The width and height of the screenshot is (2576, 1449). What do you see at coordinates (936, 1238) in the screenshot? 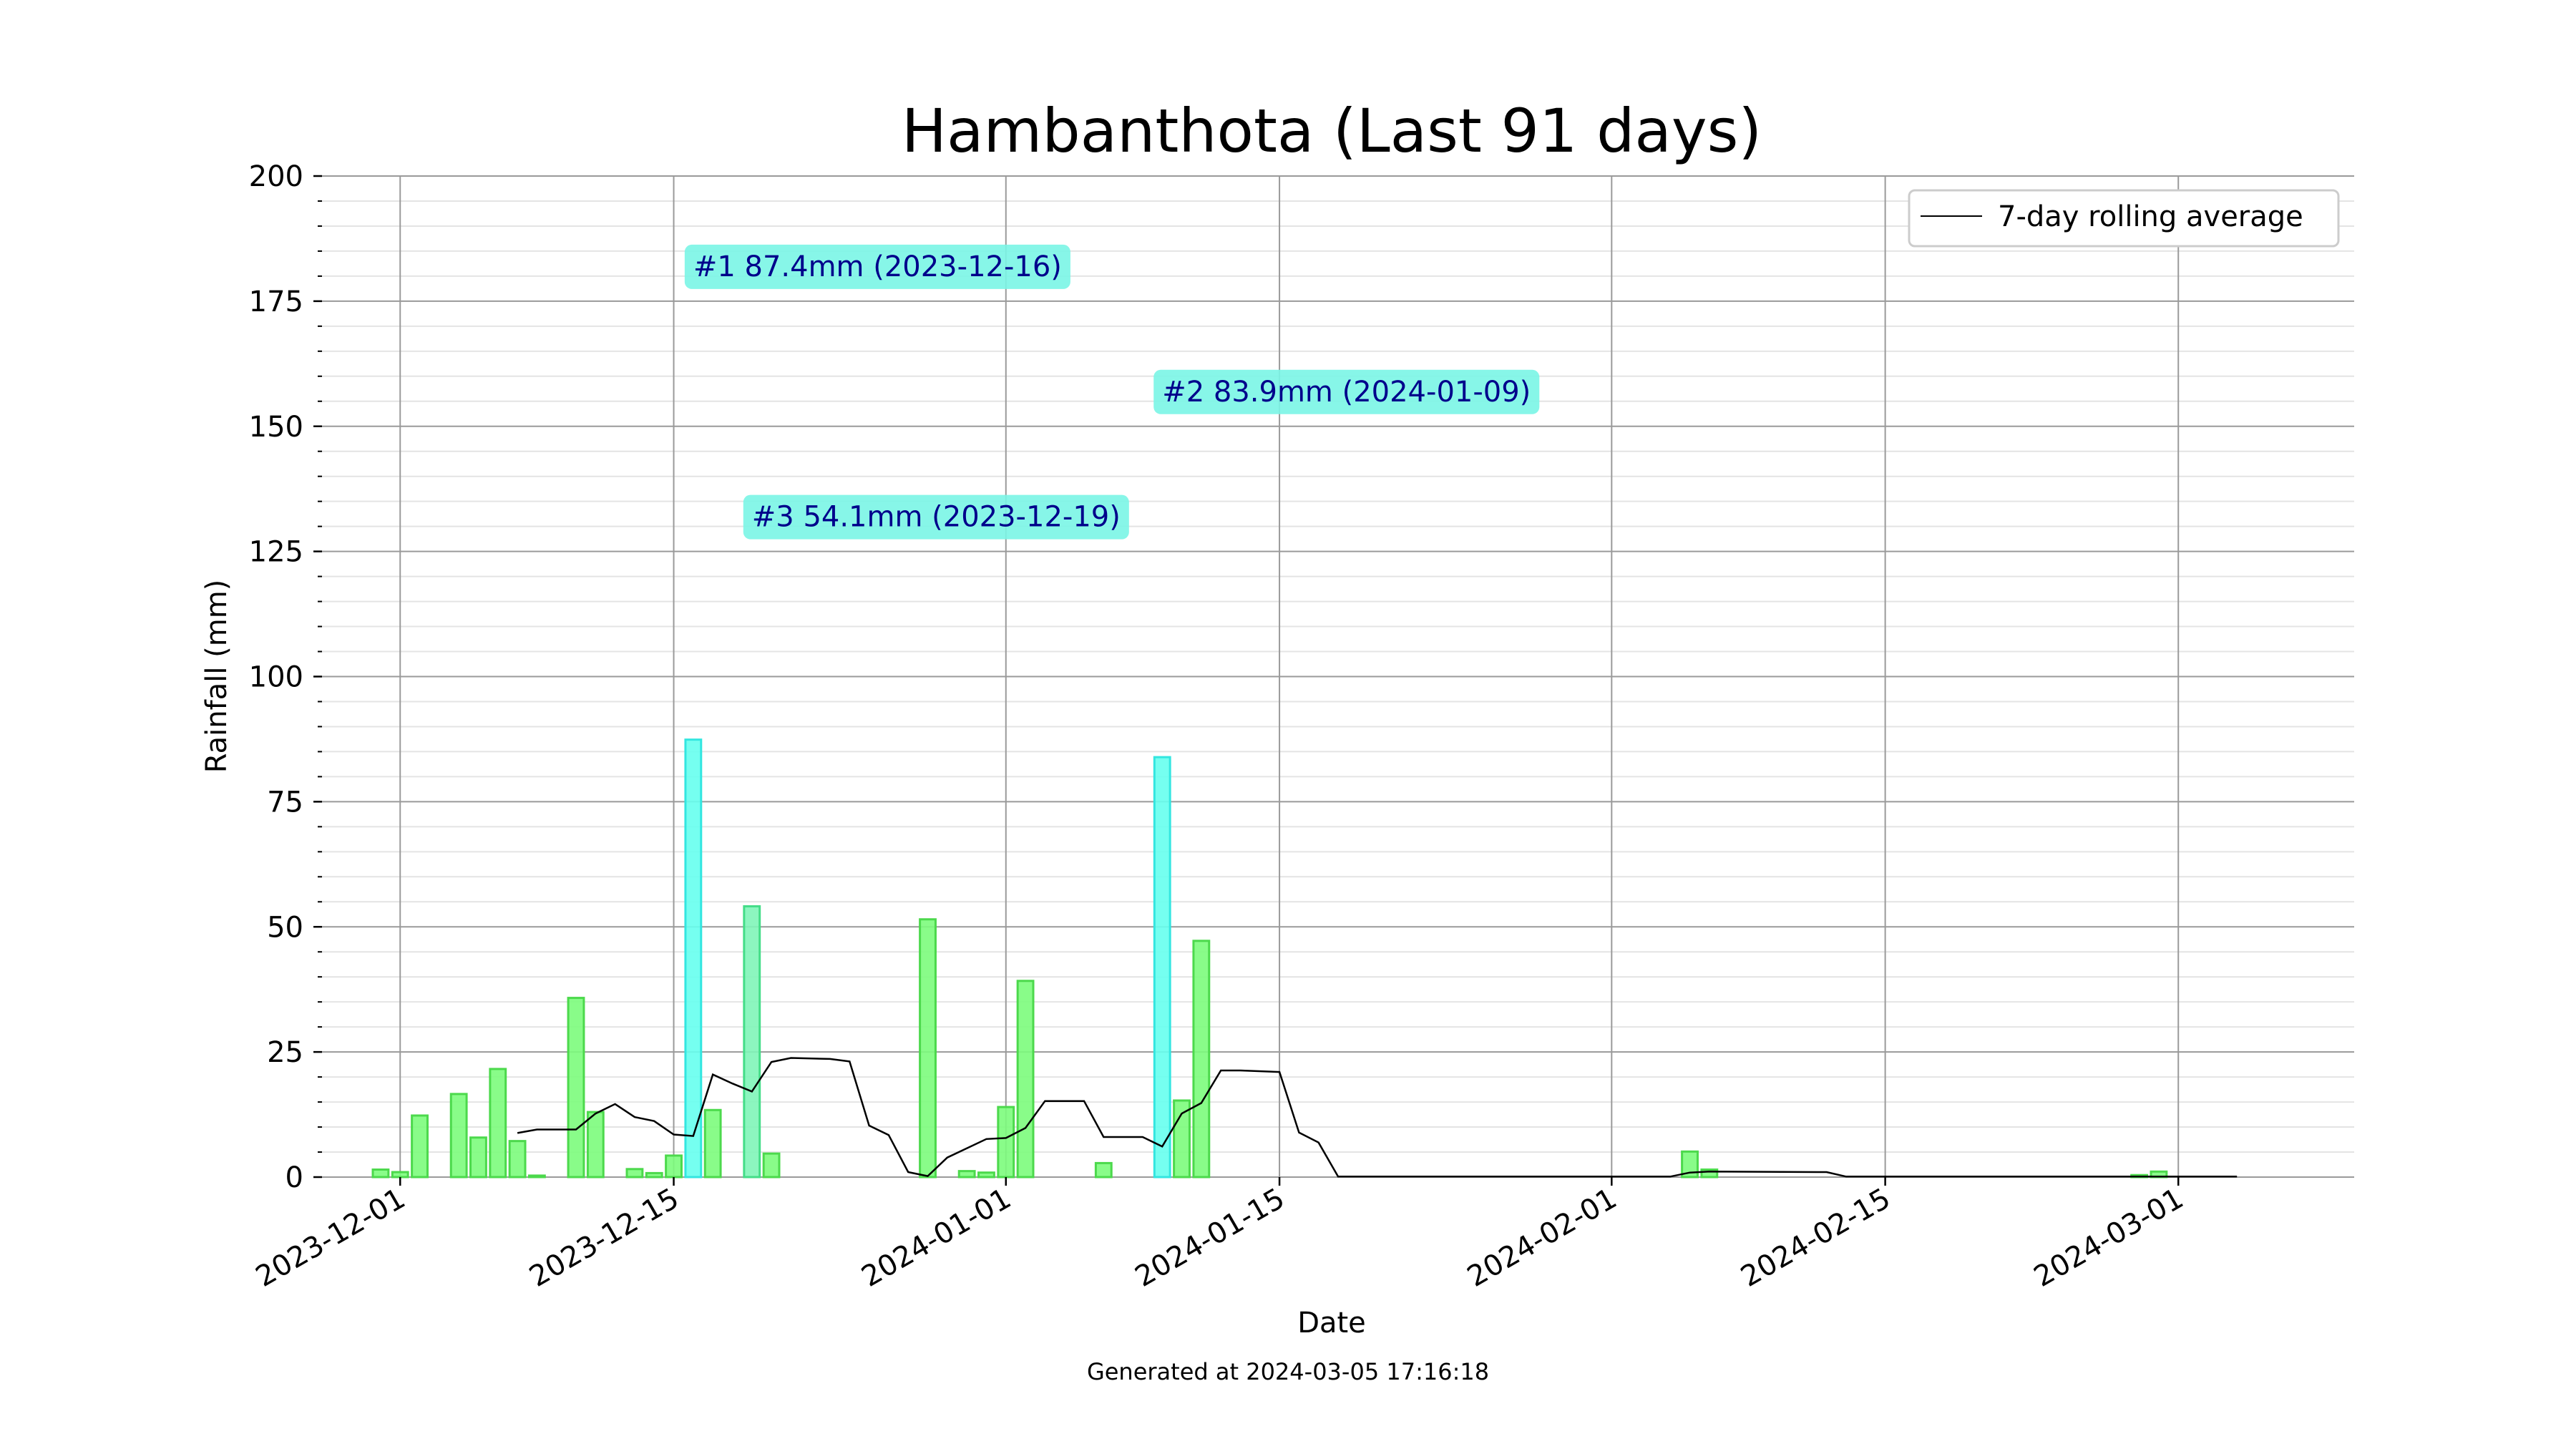
I see `x-tick-label: 2024-01-01` at bounding box center [936, 1238].